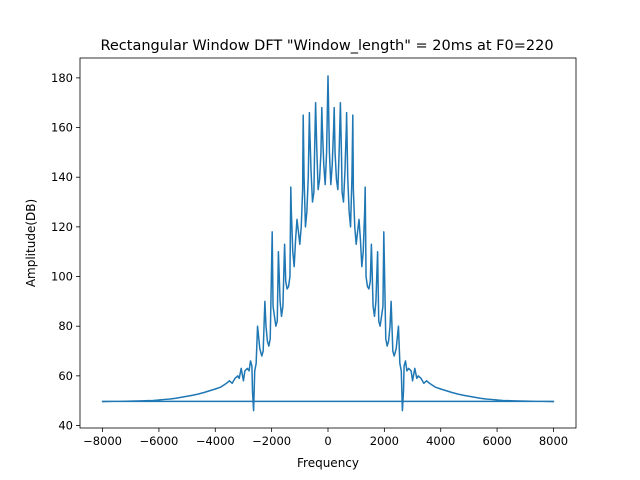 The image size is (640, 480). Describe the element at coordinates (102, 441) in the screenshot. I see `x-tick-label: −8000` at that location.